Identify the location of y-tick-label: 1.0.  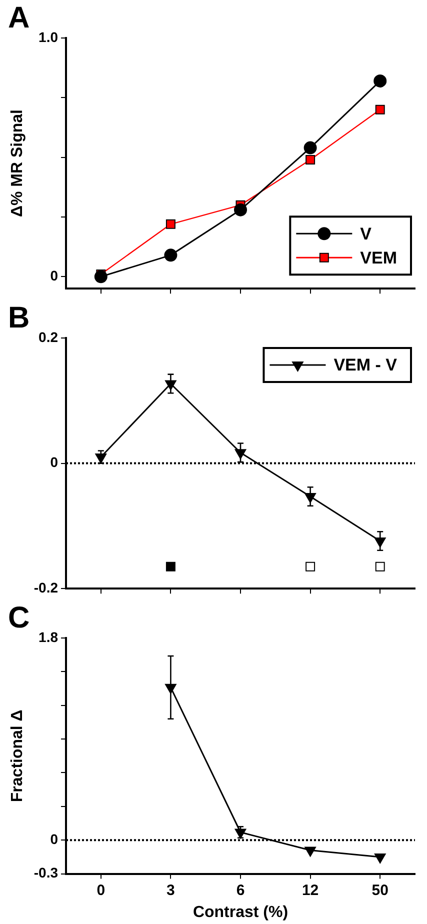
(48, 36).